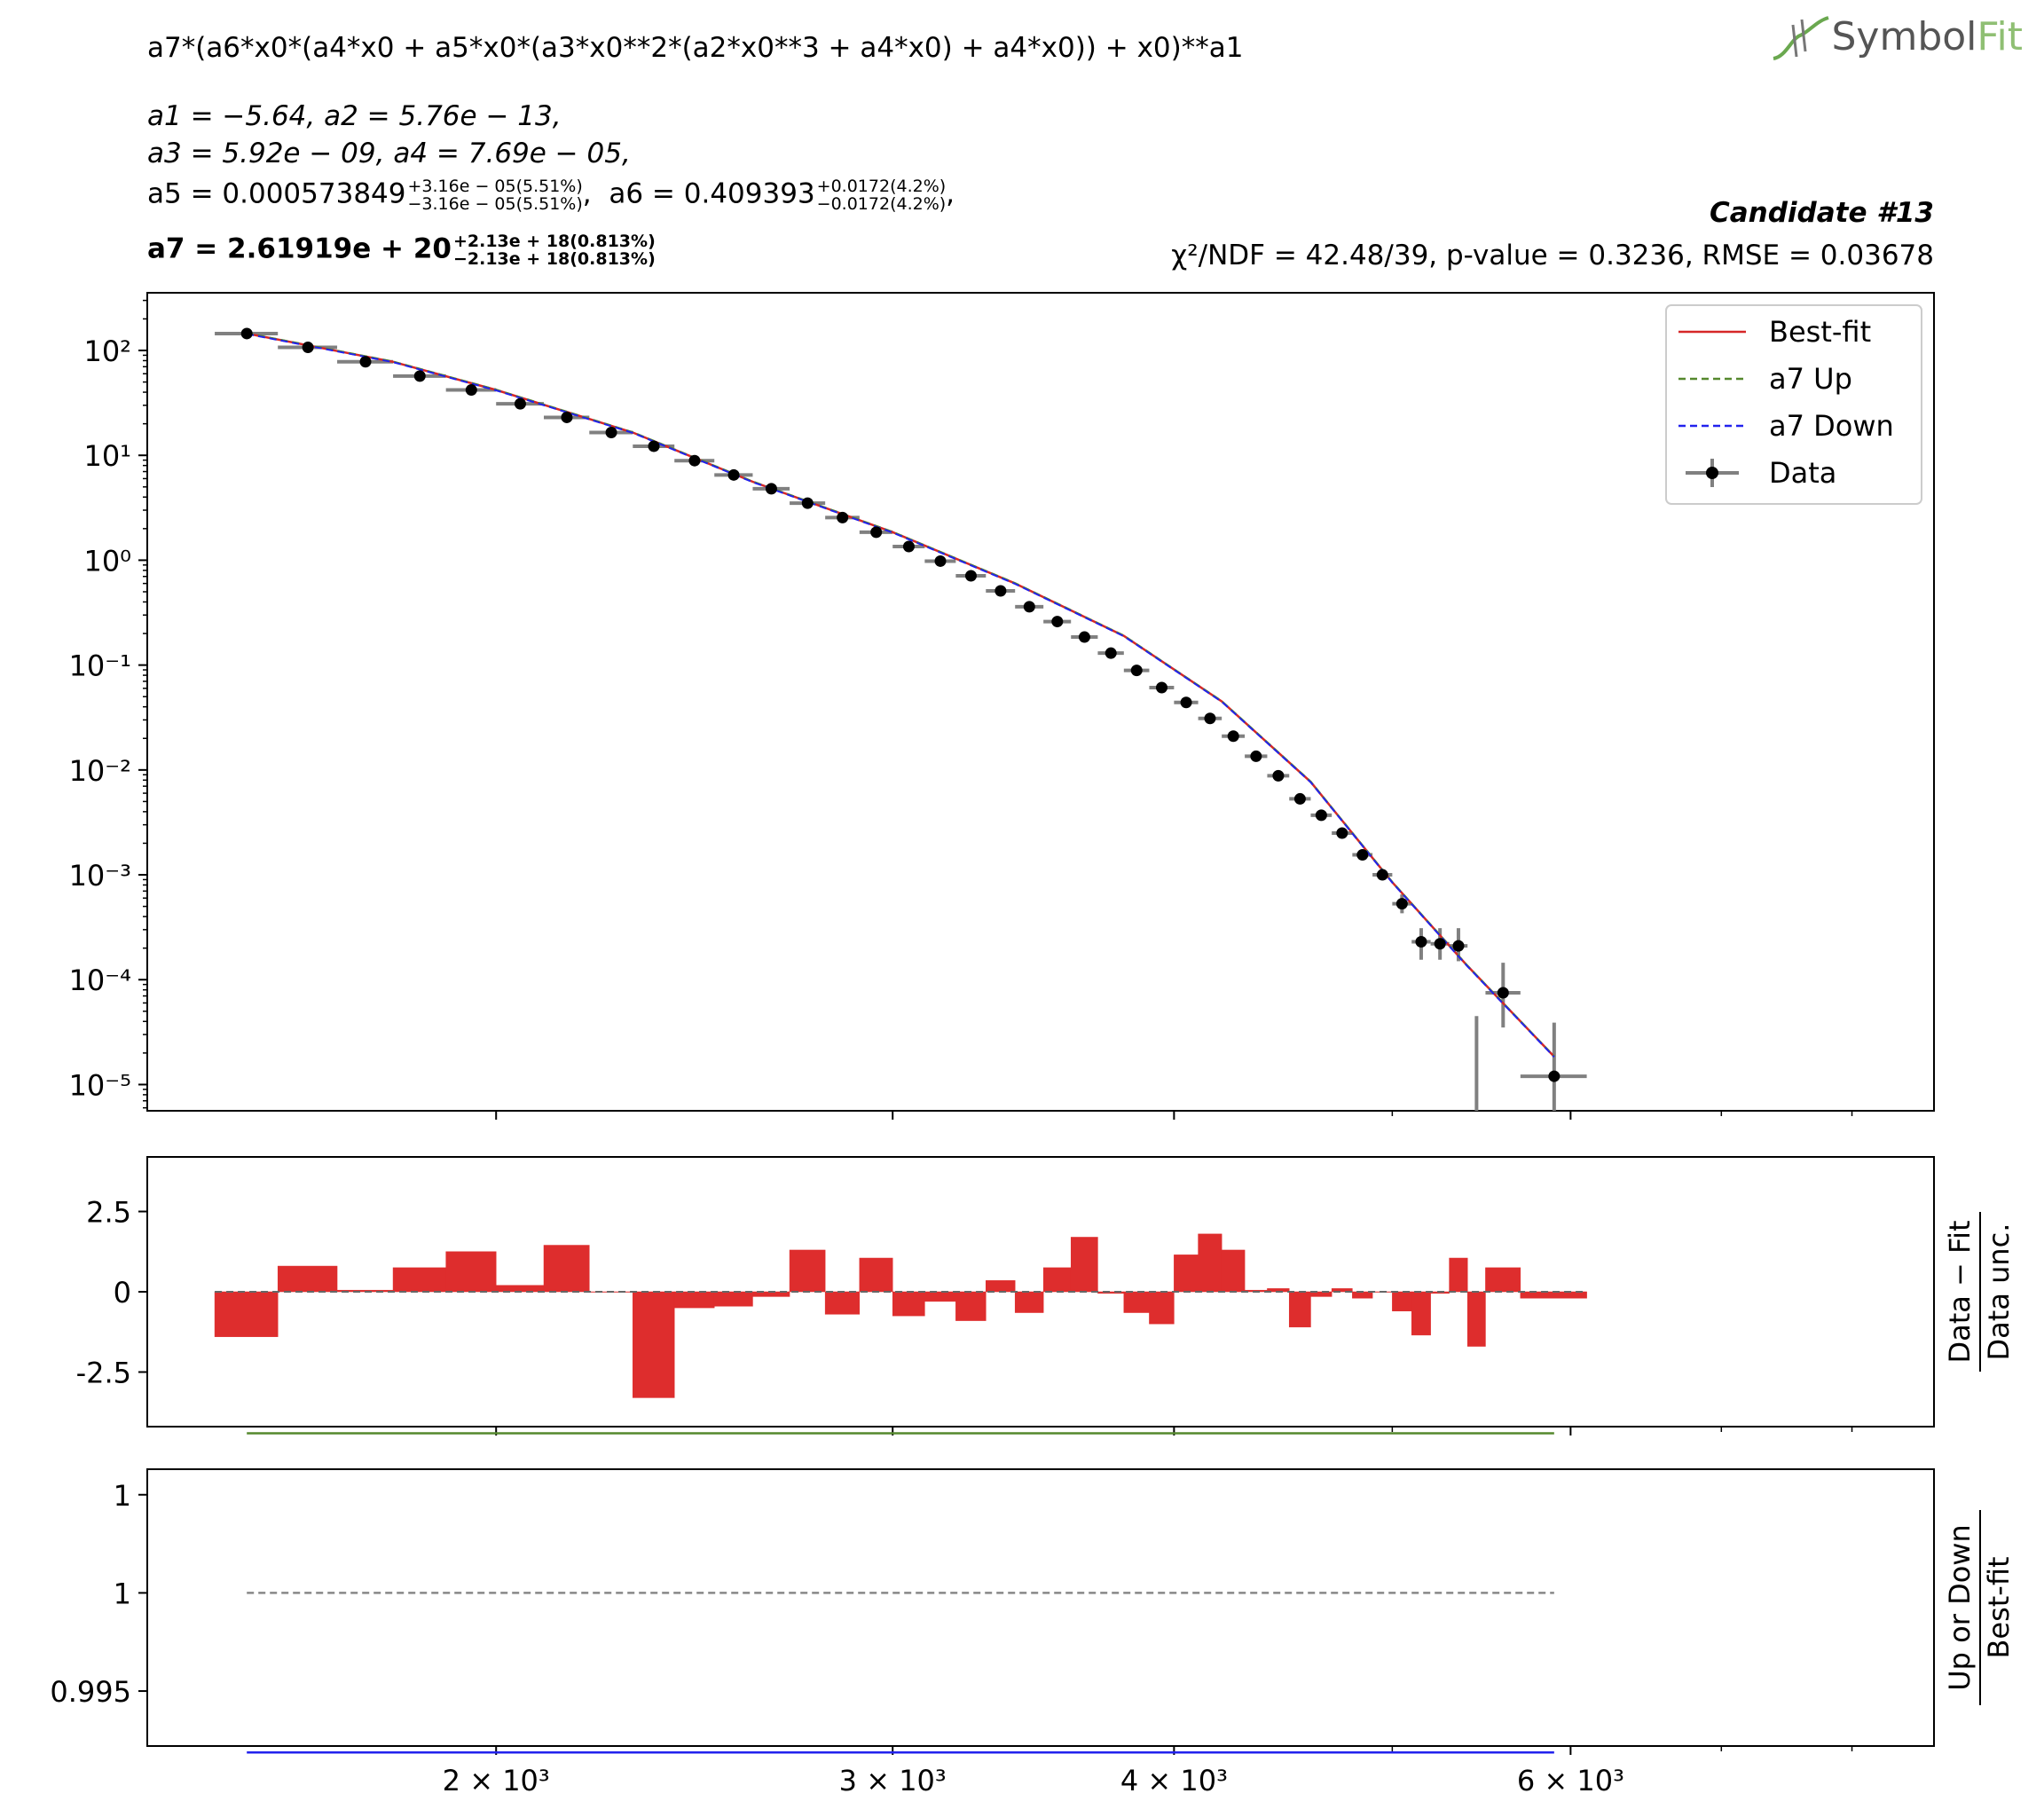 The height and width of the screenshot is (1817, 2044). Describe the element at coordinates (1979, 1607) in the screenshot. I see `ratio-ylabel: Up or Down Best-fit` at that location.